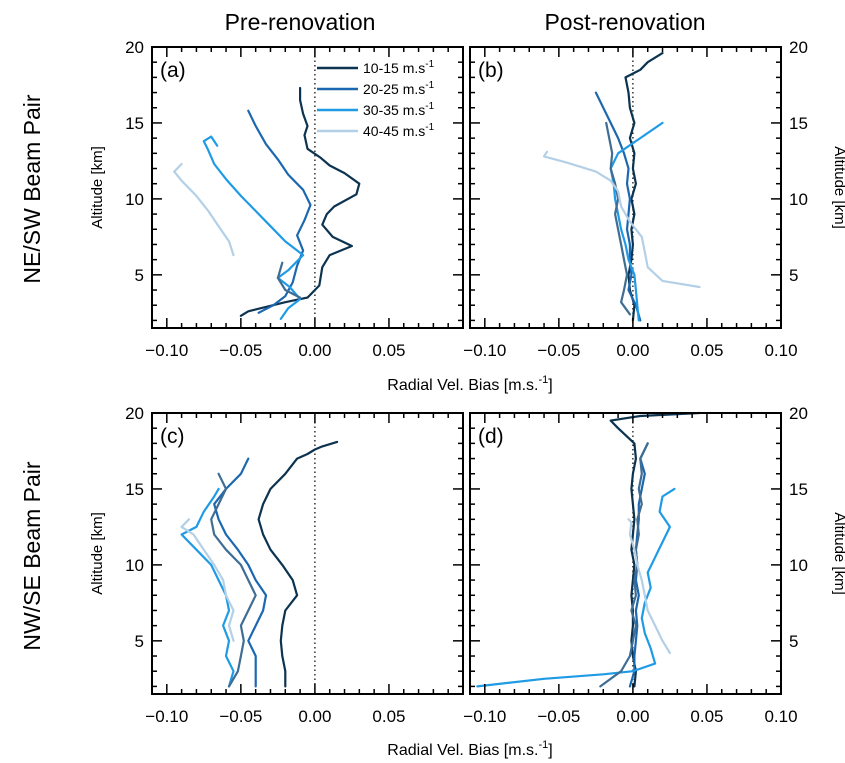 This screenshot has height=763, width=845. I want to click on panel-label: (b), so click(491, 70).